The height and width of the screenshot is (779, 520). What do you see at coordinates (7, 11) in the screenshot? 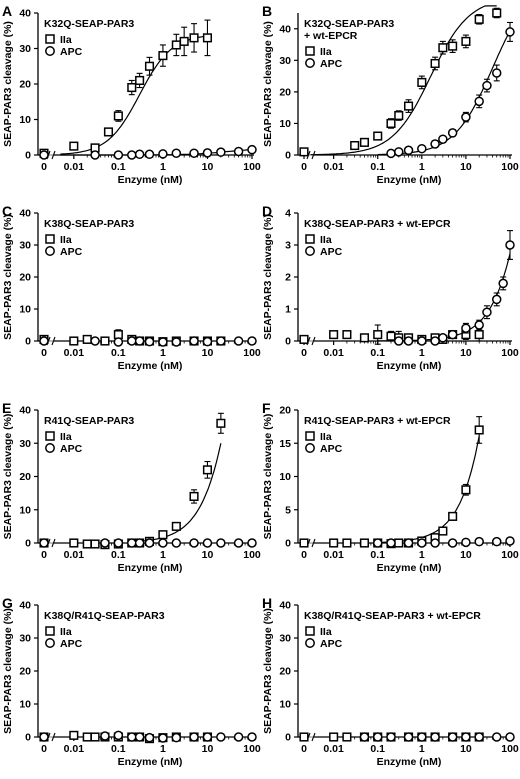
I see `panel-letter: A` at bounding box center [7, 11].